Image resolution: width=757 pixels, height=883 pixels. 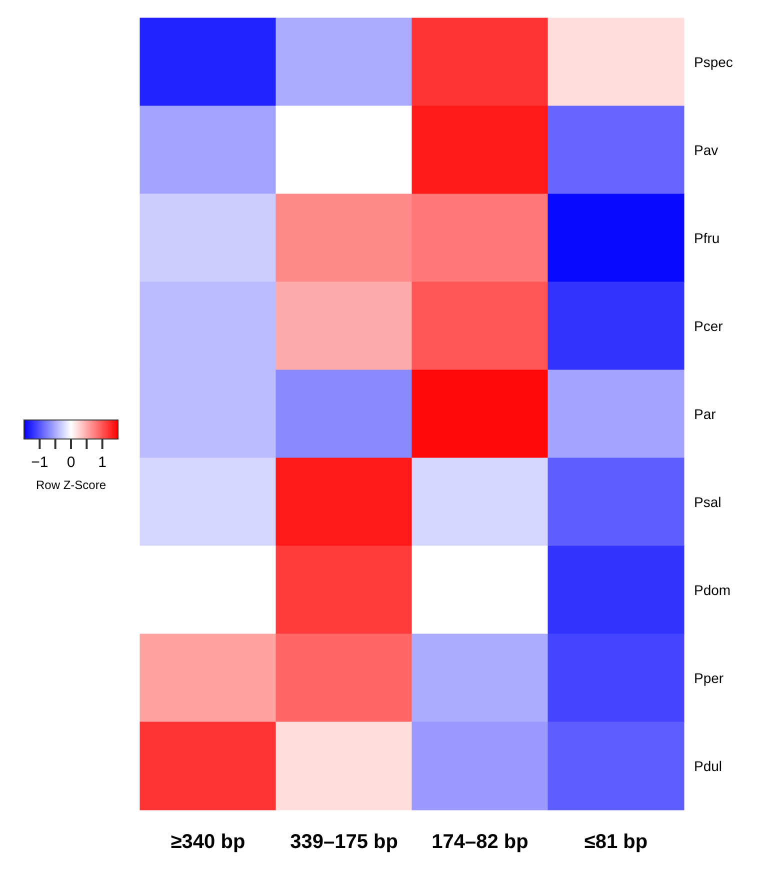 What do you see at coordinates (706, 150) in the screenshot?
I see `y-tick-label: Pav` at bounding box center [706, 150].